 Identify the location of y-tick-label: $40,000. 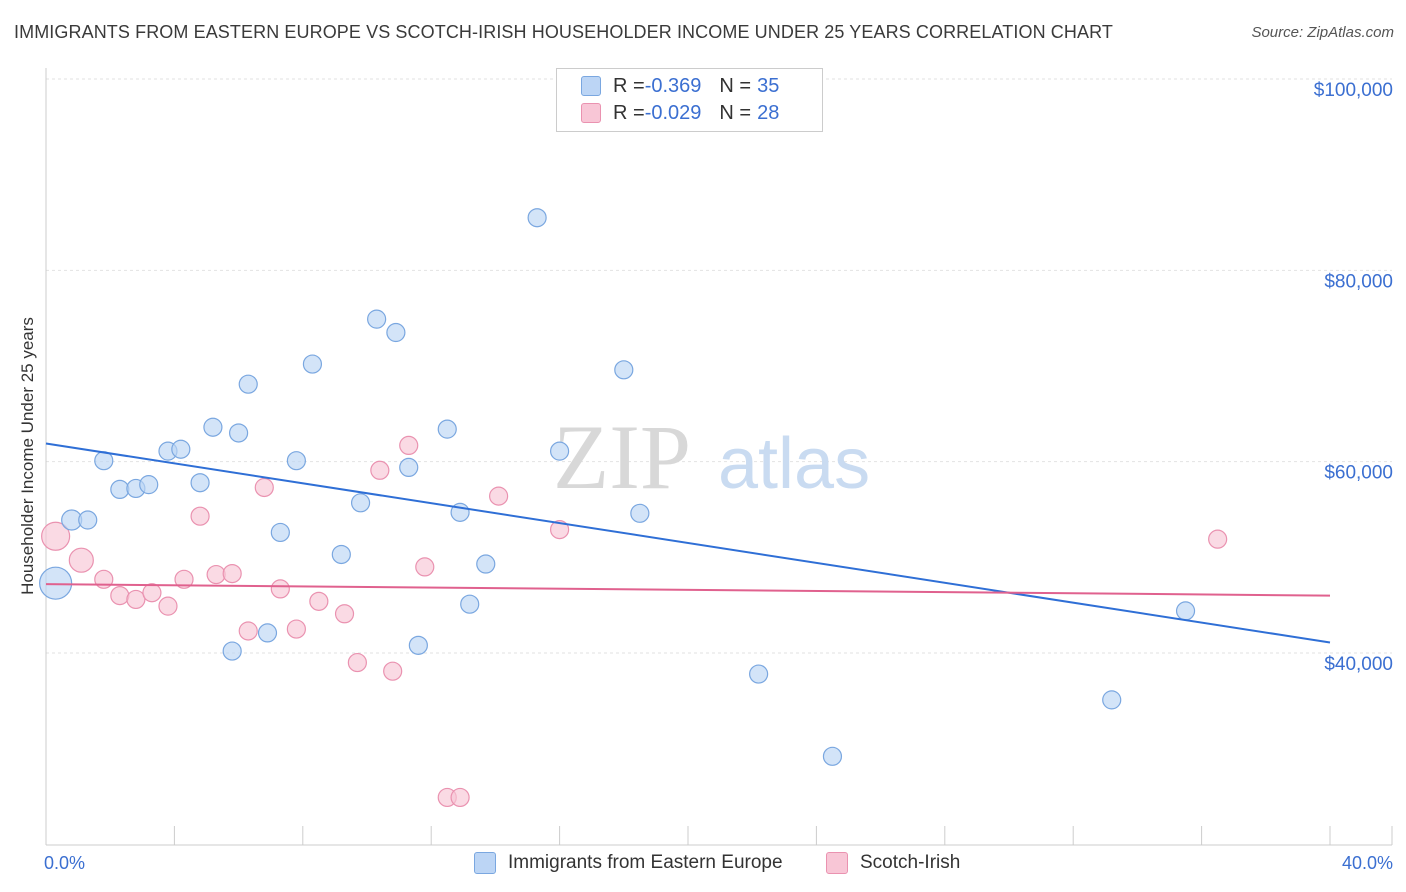
(1358, 664).